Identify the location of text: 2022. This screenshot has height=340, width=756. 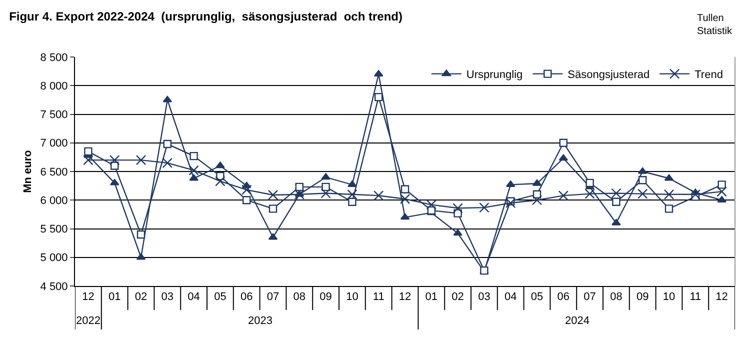
(88, 321).